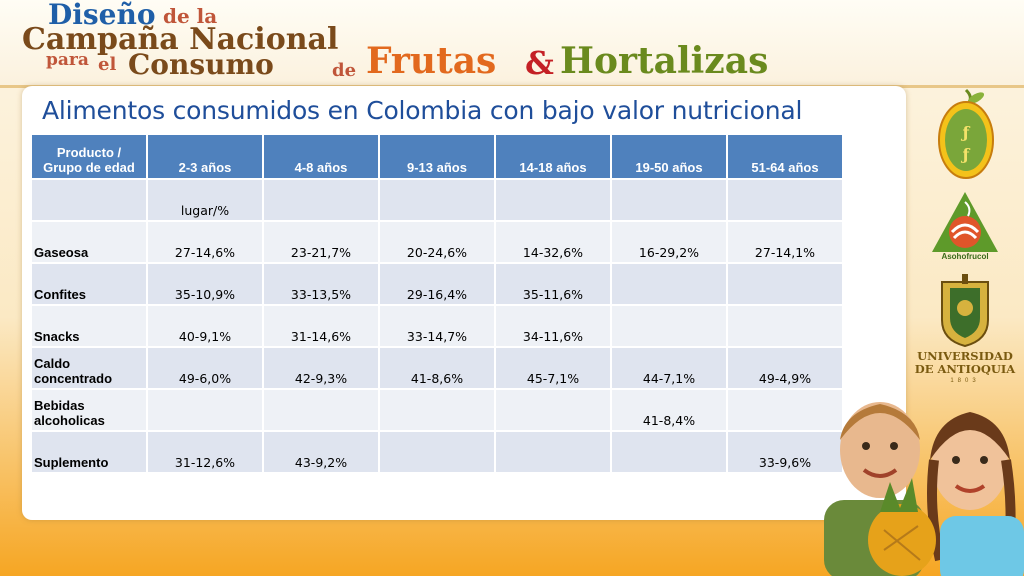 This screenshot has width=1024, height=576. I want to click on banner-disenio: Diseño, so click(102, 15).